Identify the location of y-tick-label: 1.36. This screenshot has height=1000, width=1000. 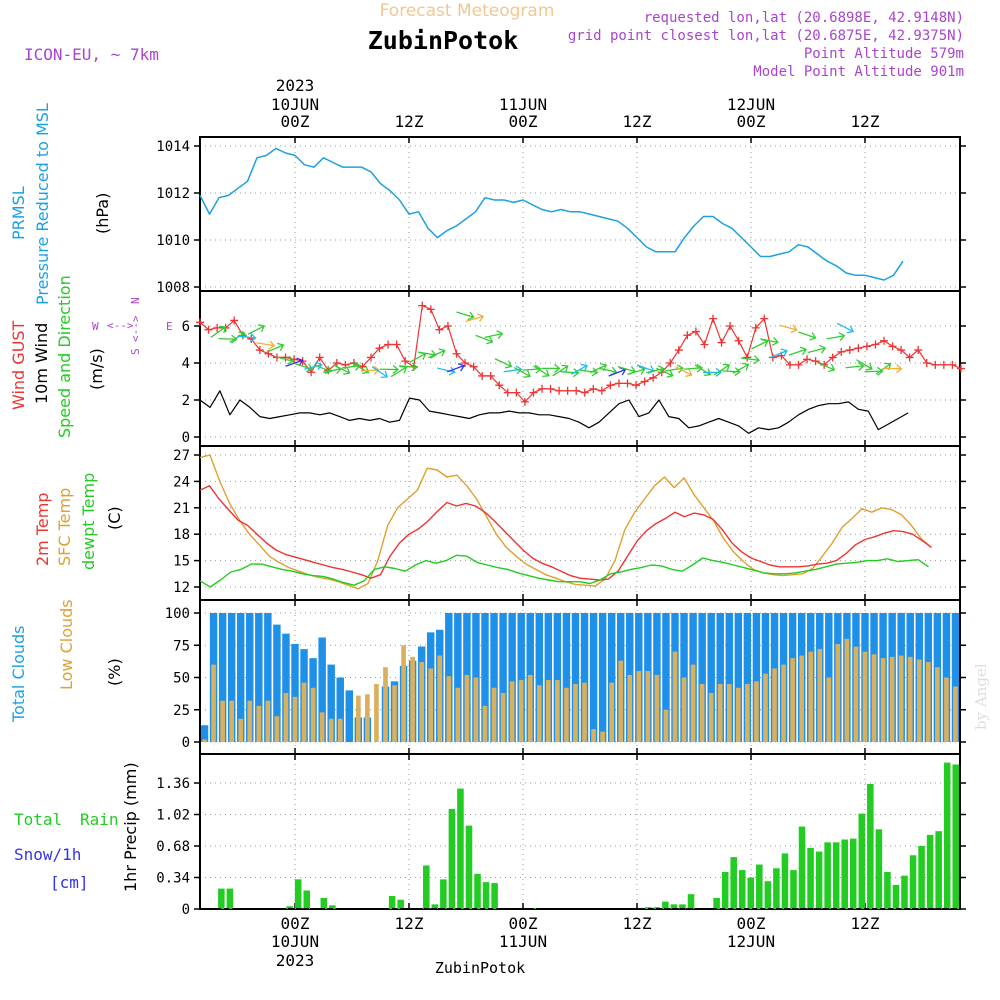
(173, 784).